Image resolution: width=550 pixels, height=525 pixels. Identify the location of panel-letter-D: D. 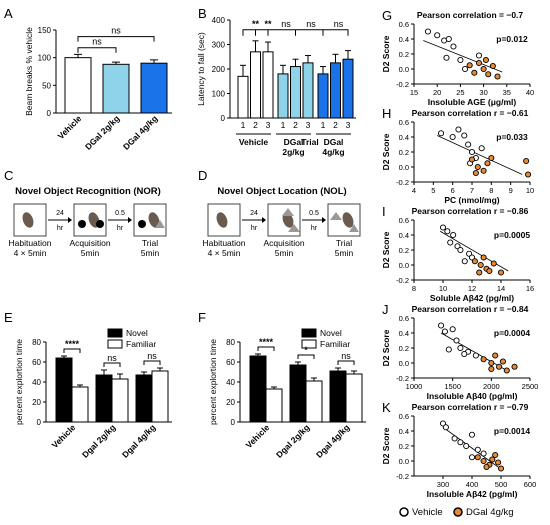
(202, 175).